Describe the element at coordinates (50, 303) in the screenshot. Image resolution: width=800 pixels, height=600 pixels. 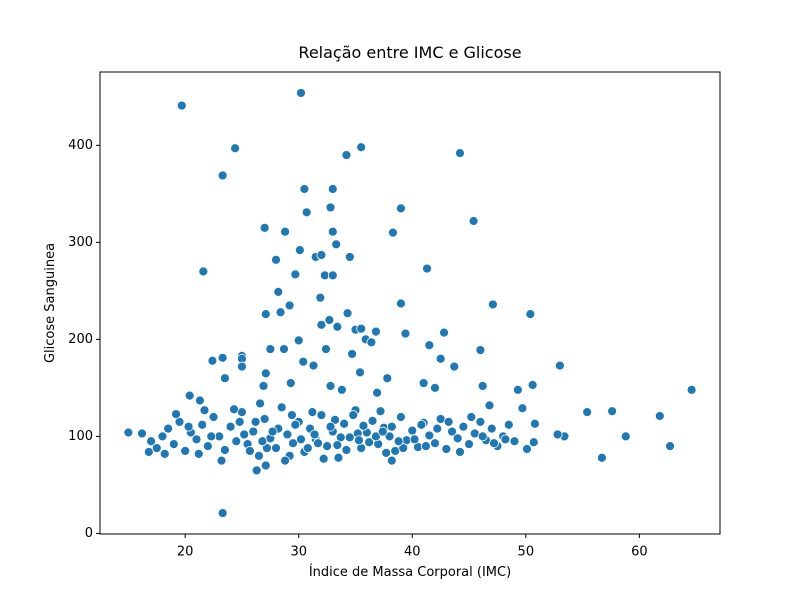
I see `y-axis-label: Glicose Sanguinea` at that location.